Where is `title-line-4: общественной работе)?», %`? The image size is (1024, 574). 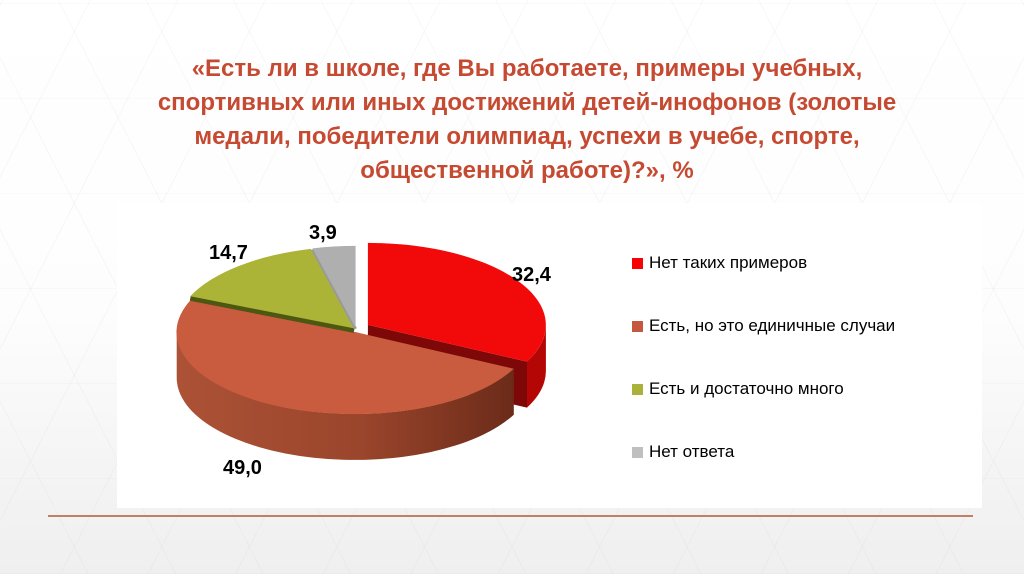
title-line-4: общественной работе)?», % is located at coordinates (527, 170).